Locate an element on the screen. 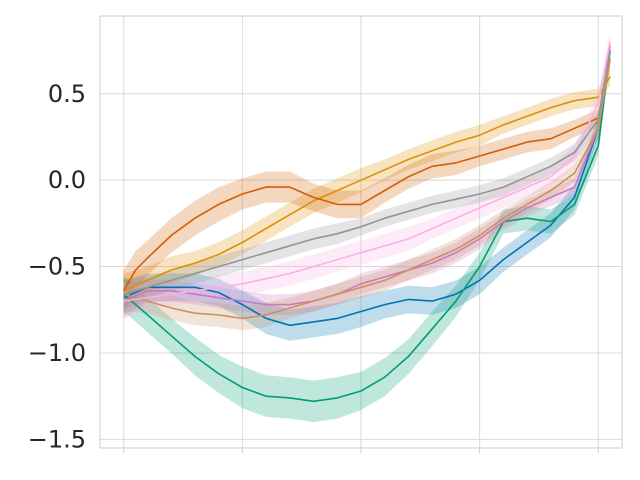 This screenshot has width=640, height=480. y-tick-labels: −1.5 −1.0 −0.5 0.0 0.5 is located at coordinates (57, 267).